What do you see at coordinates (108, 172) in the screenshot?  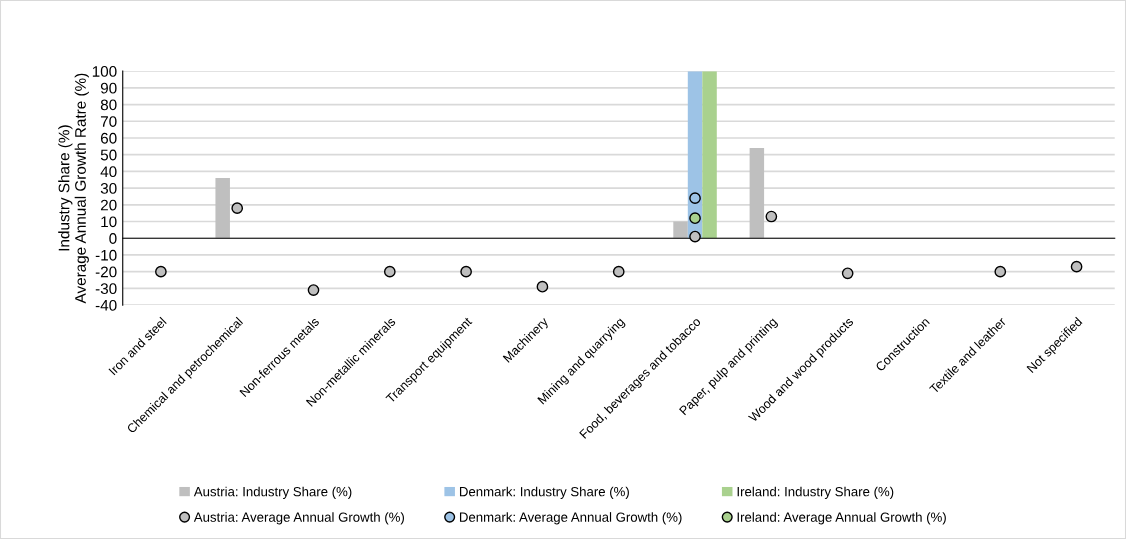 I see `y-tick-label: 40` at bounding box center [108, 172].